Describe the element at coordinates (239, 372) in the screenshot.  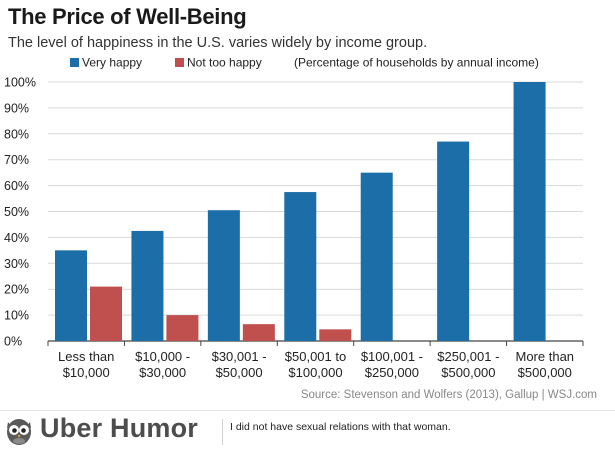
I see `x-tick-label: $50,000` at that location.